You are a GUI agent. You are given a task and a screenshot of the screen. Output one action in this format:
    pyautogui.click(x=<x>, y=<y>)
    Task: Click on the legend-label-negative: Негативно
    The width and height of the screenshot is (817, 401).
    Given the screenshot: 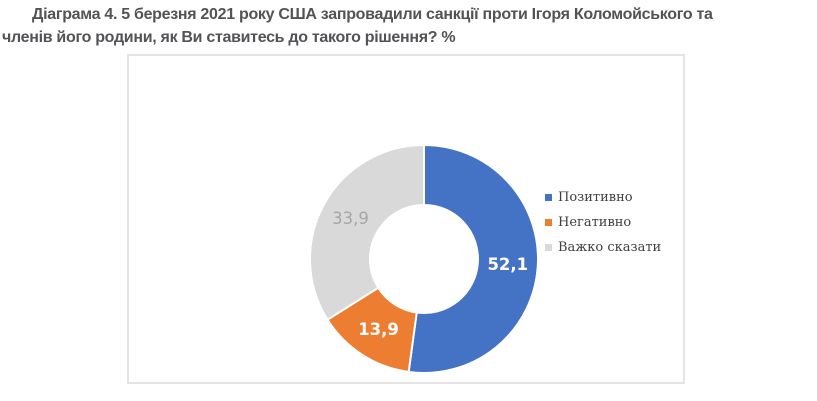 What is the action you would take?
    pyautogui.click(x=595, y=222)
    